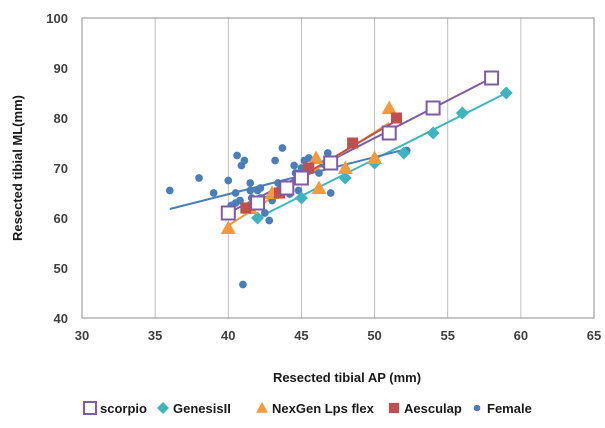  I want to click on trendline-female, so click(288, 179).